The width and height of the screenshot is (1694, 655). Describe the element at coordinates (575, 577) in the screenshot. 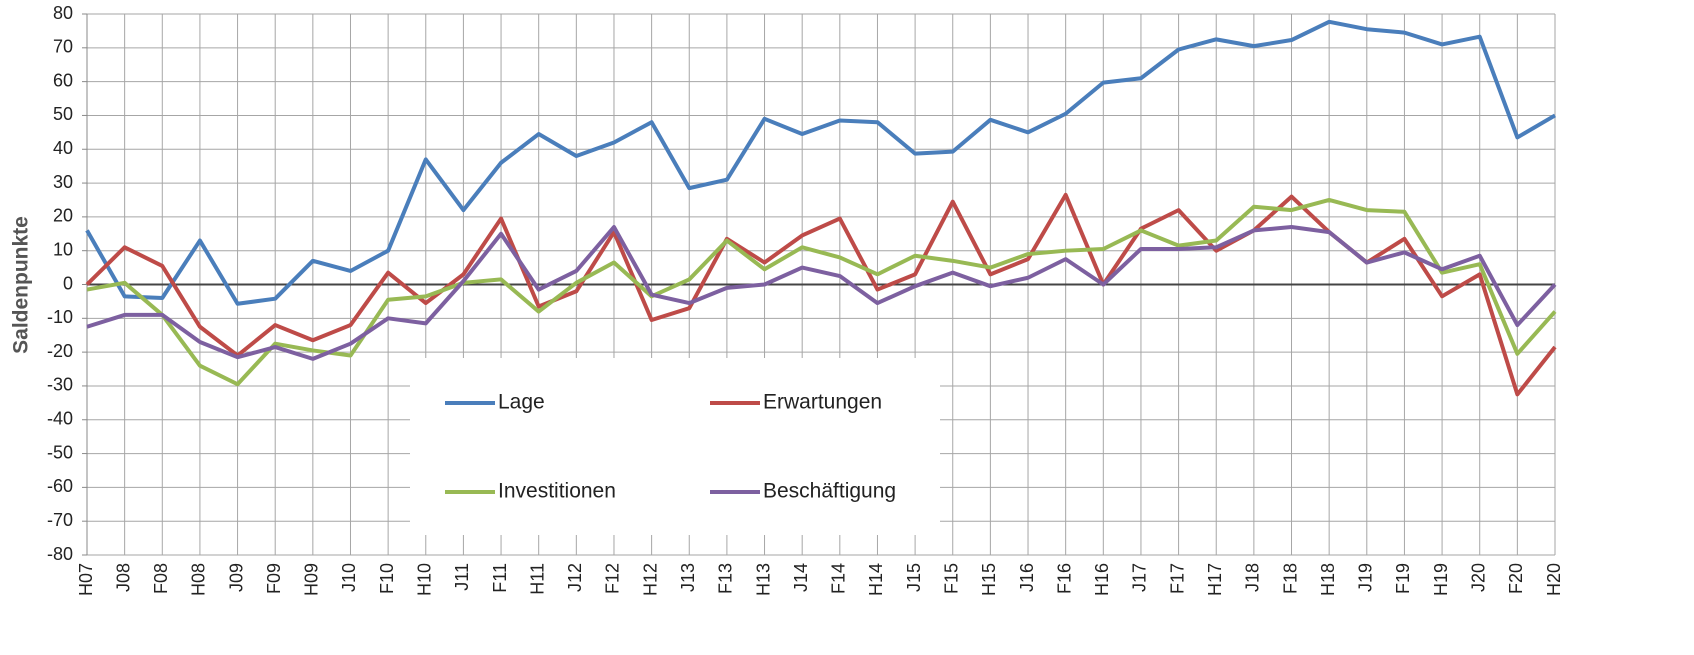

I see `x-tick-label: J12` at that location.